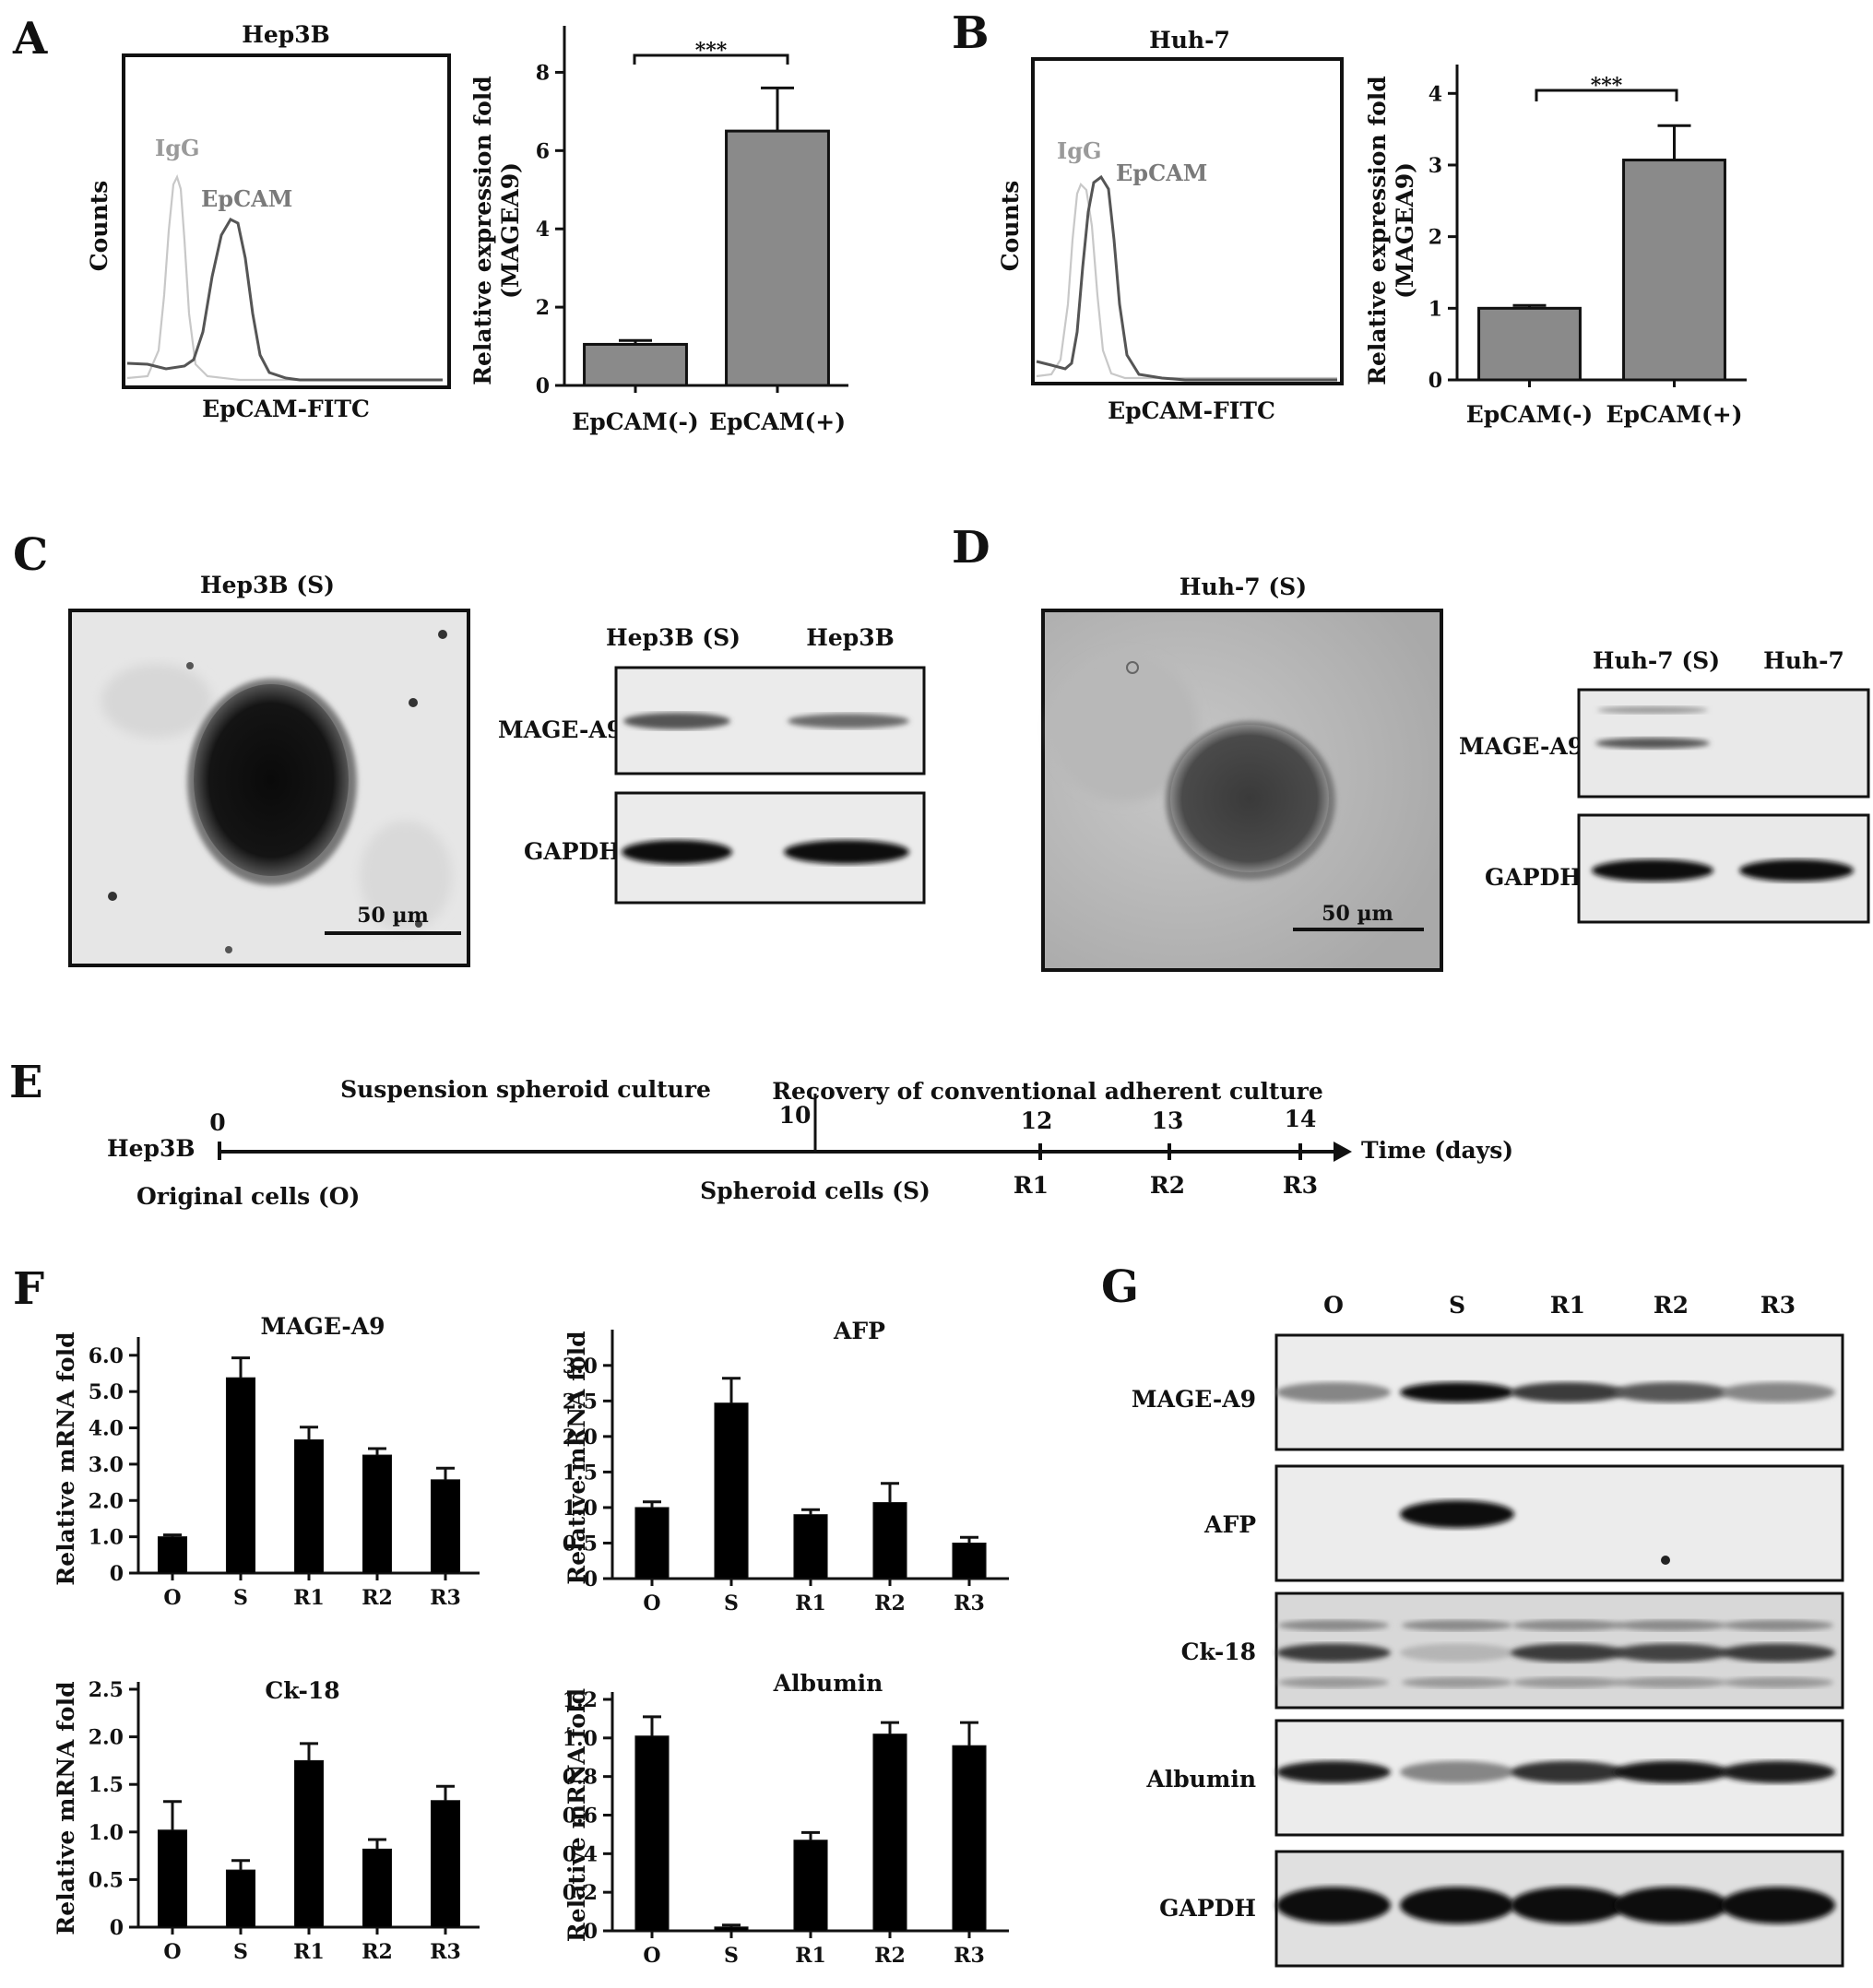  Describe the element at coordinates (30, 39) in the screenshot. I see `panel-letter-a: A` at that location.